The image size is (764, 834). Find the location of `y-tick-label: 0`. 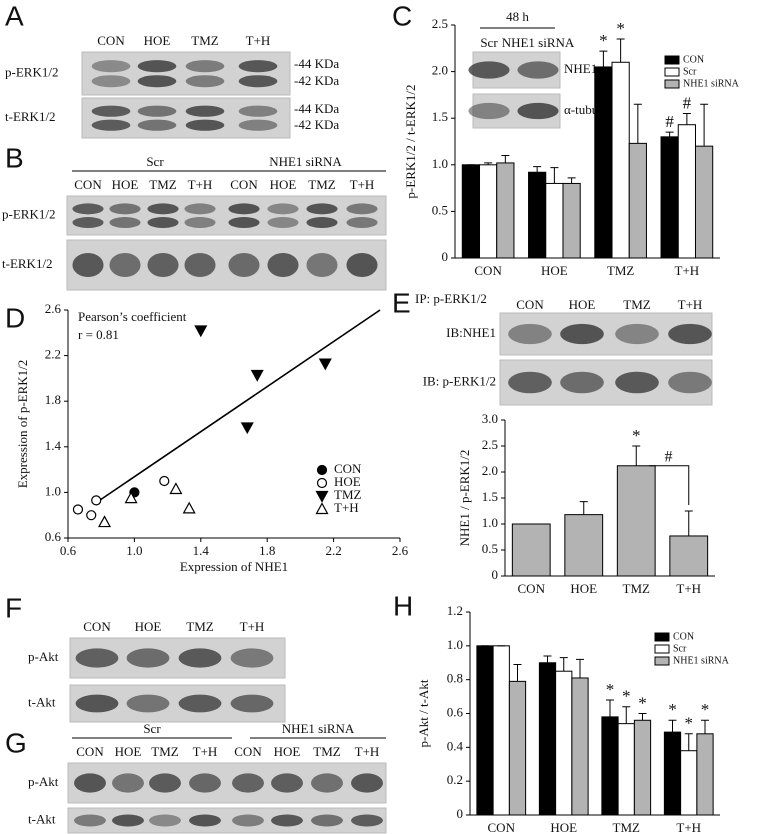

y-tick-label: 0 is located at coordinates (495, 574).